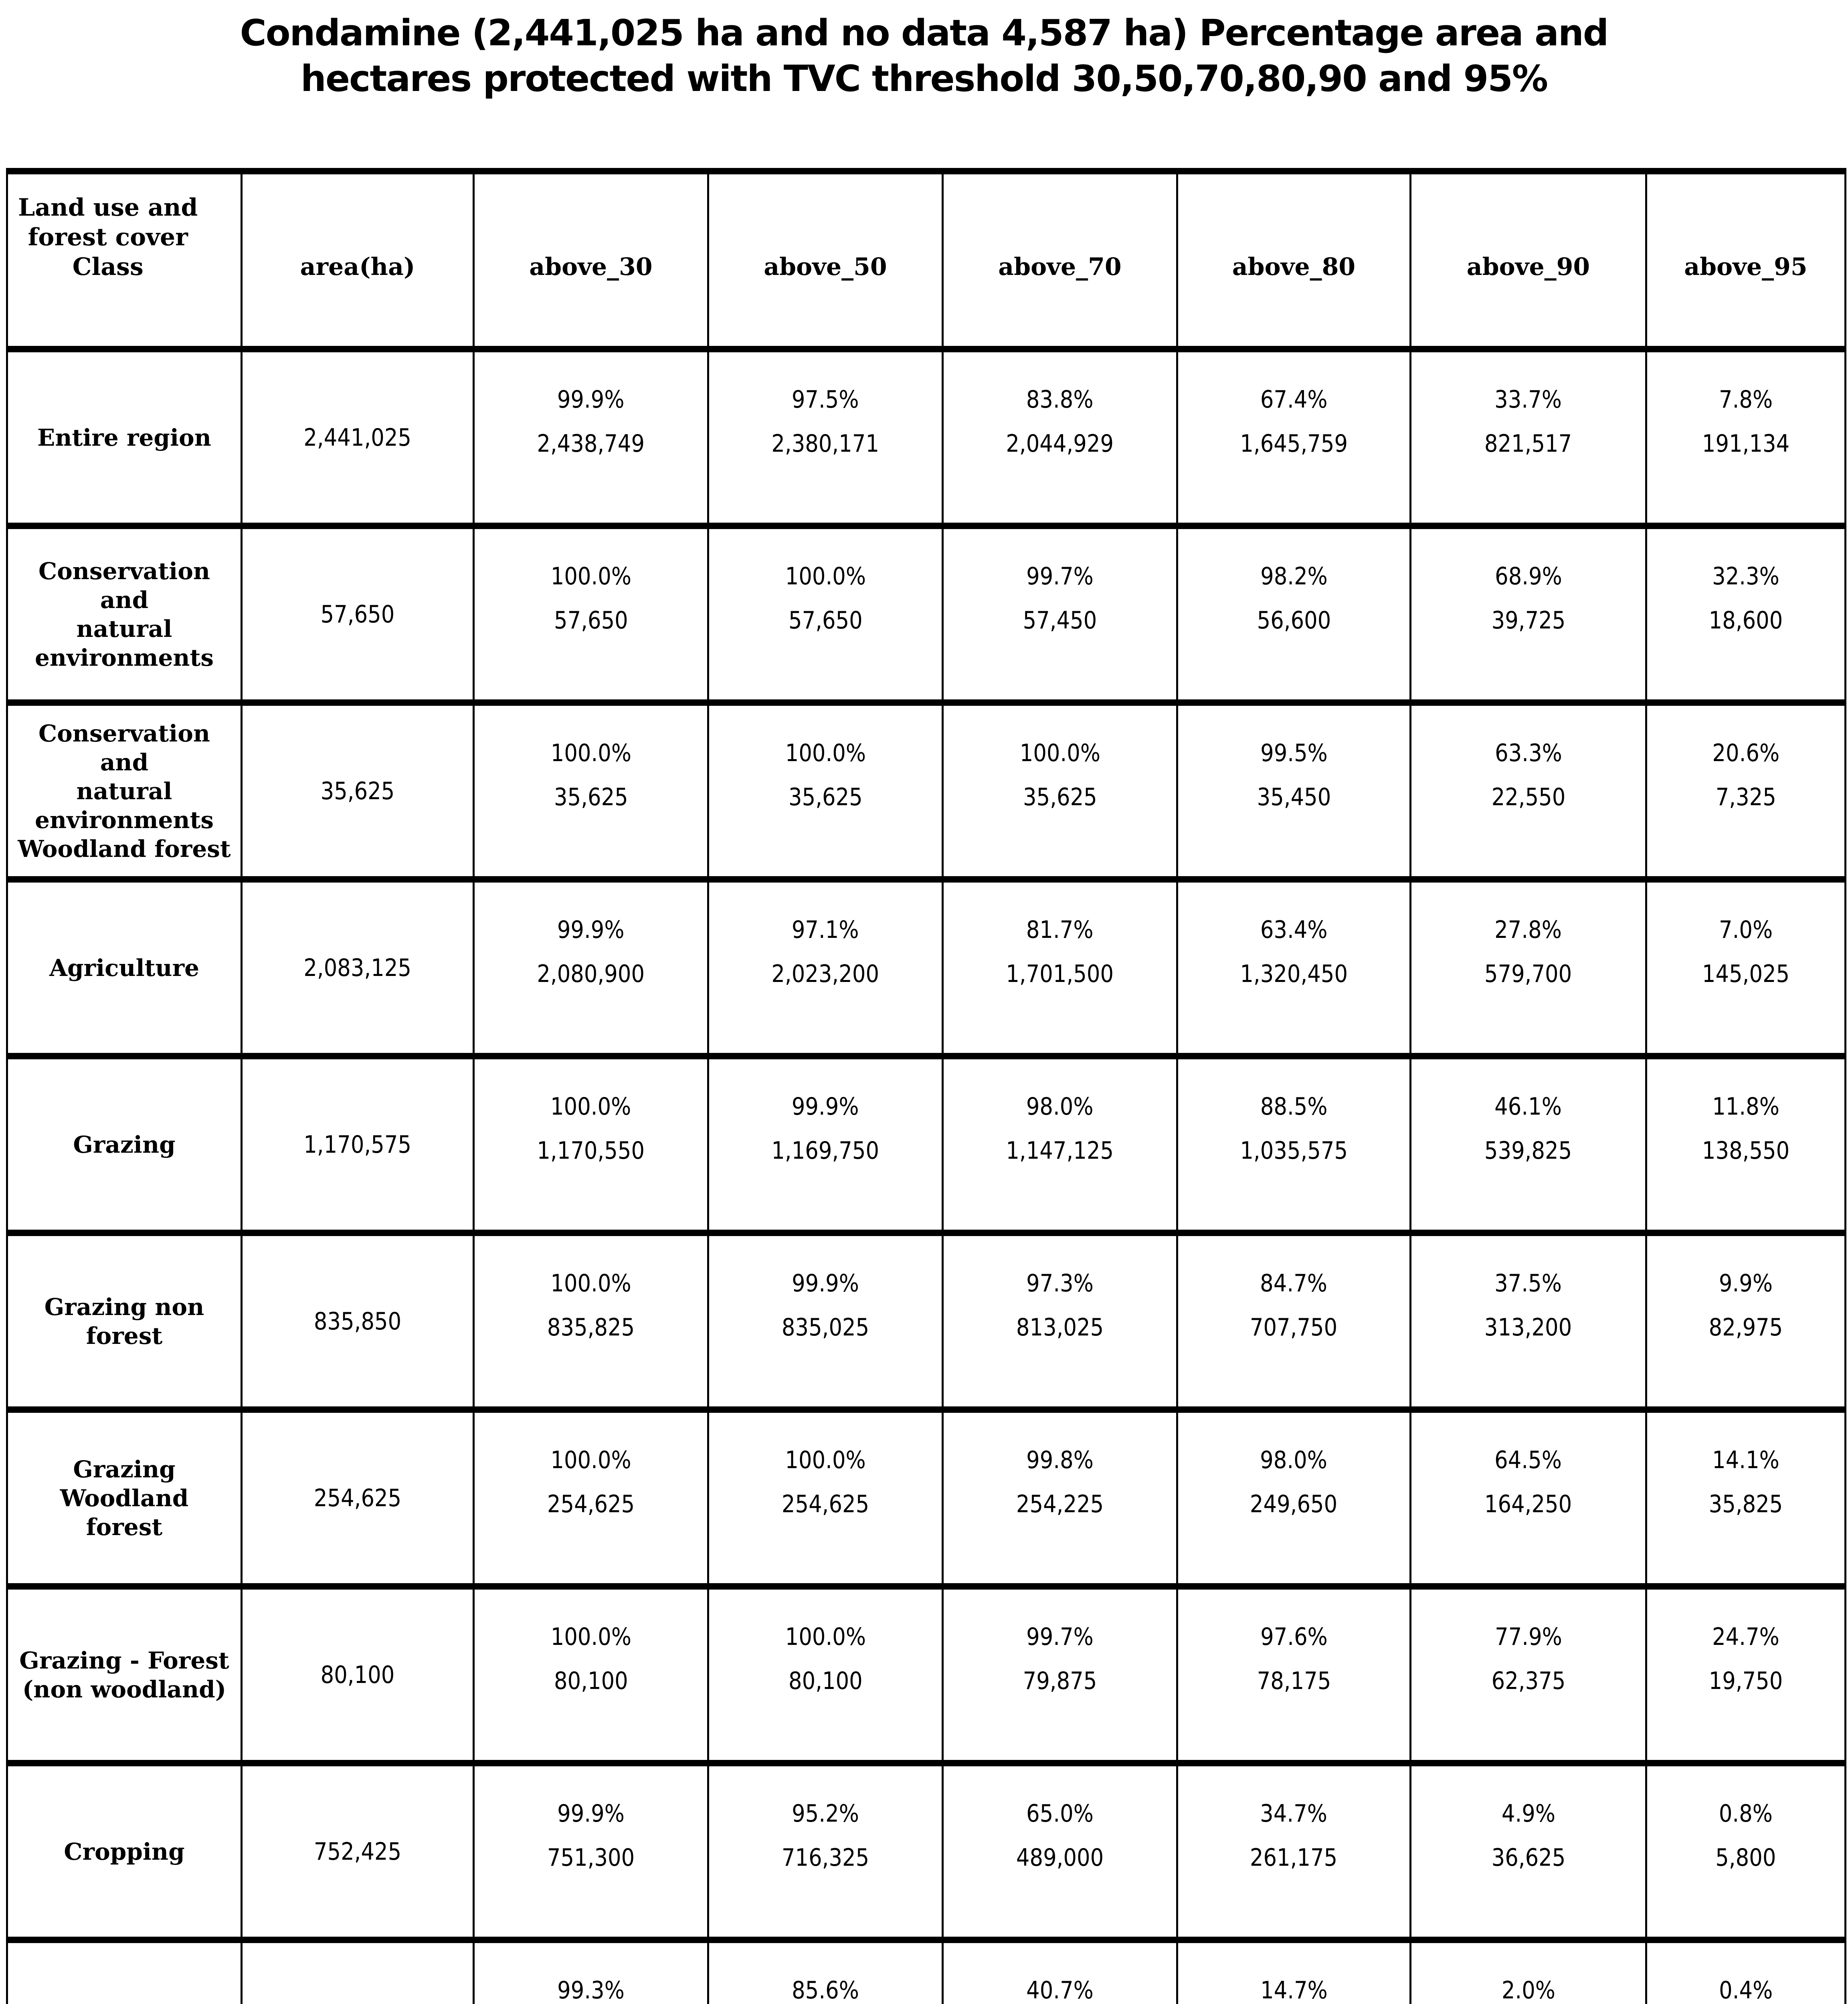 The width and height of the screenshot is (1848, 2004). Describe the element at coordinates (1529, 1973) in the screenshot. I see `data-cell: 2.0%3,175` at that location.